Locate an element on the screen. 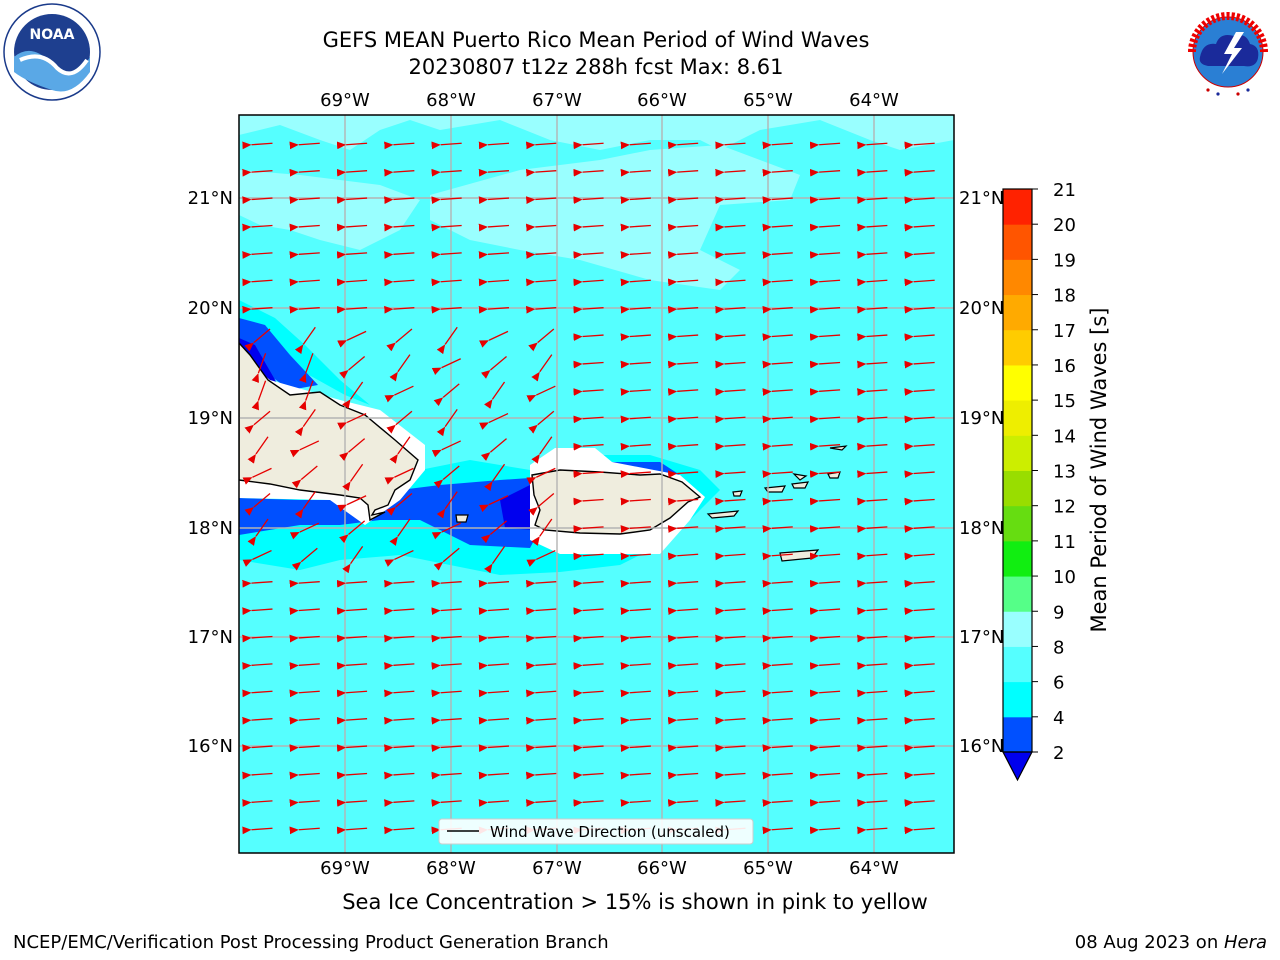 The height and width of the screenshot is (960, 1280). colorbar-tick-label: 19 is located at coordinates (1064, 260).